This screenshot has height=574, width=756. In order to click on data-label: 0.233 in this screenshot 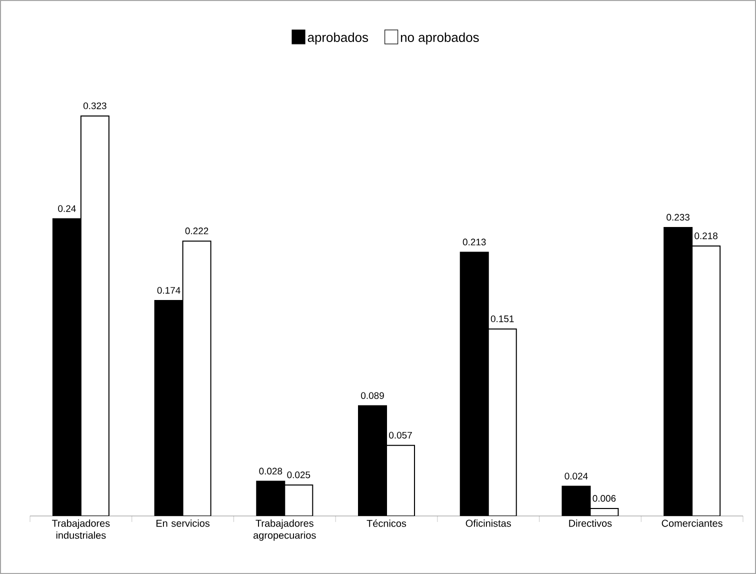, I will do `click(678, 217)`.